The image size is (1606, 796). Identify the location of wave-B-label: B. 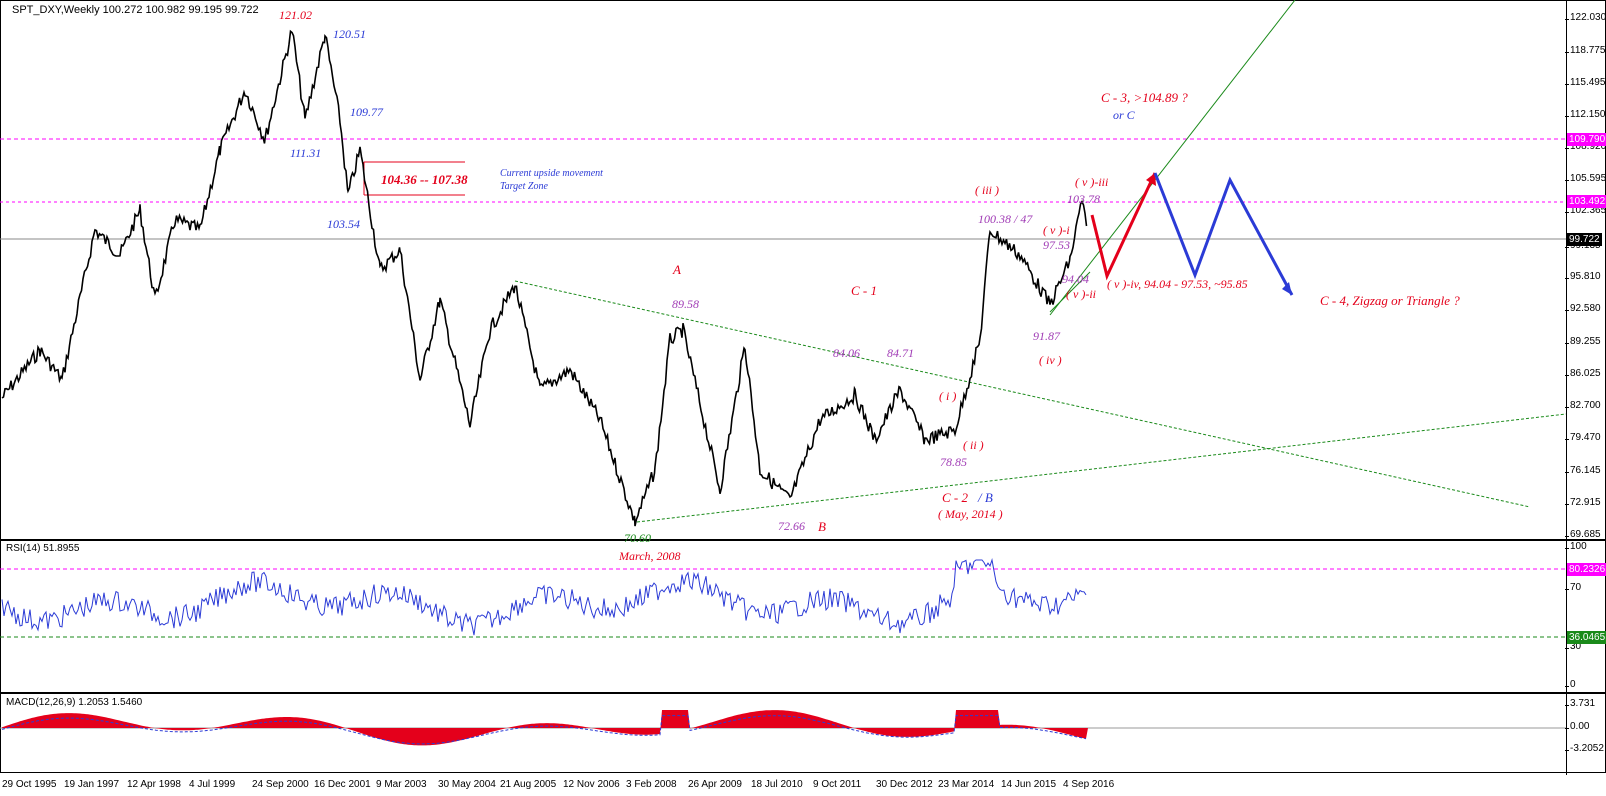
(822, 526).